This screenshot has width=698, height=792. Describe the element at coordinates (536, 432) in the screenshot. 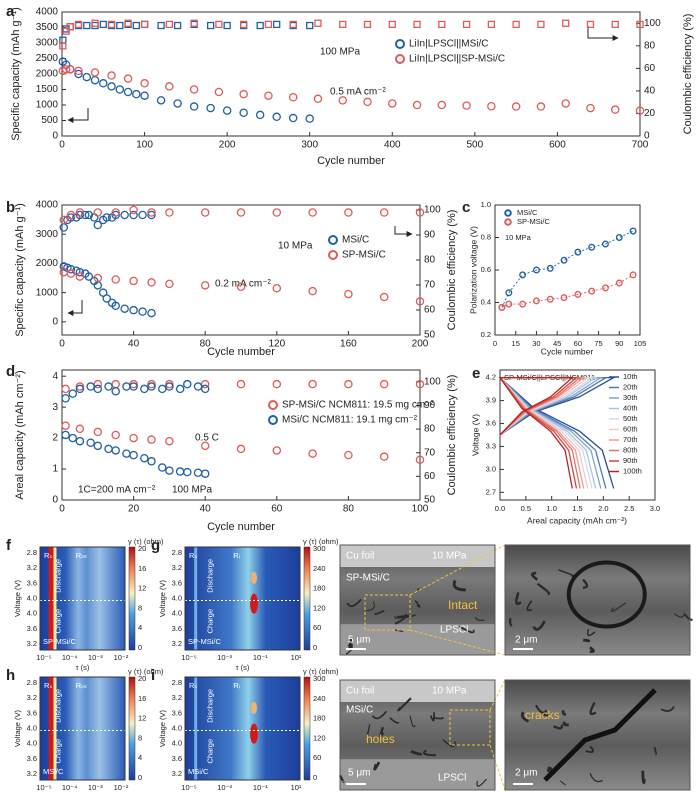

I see `series-line` at that location.